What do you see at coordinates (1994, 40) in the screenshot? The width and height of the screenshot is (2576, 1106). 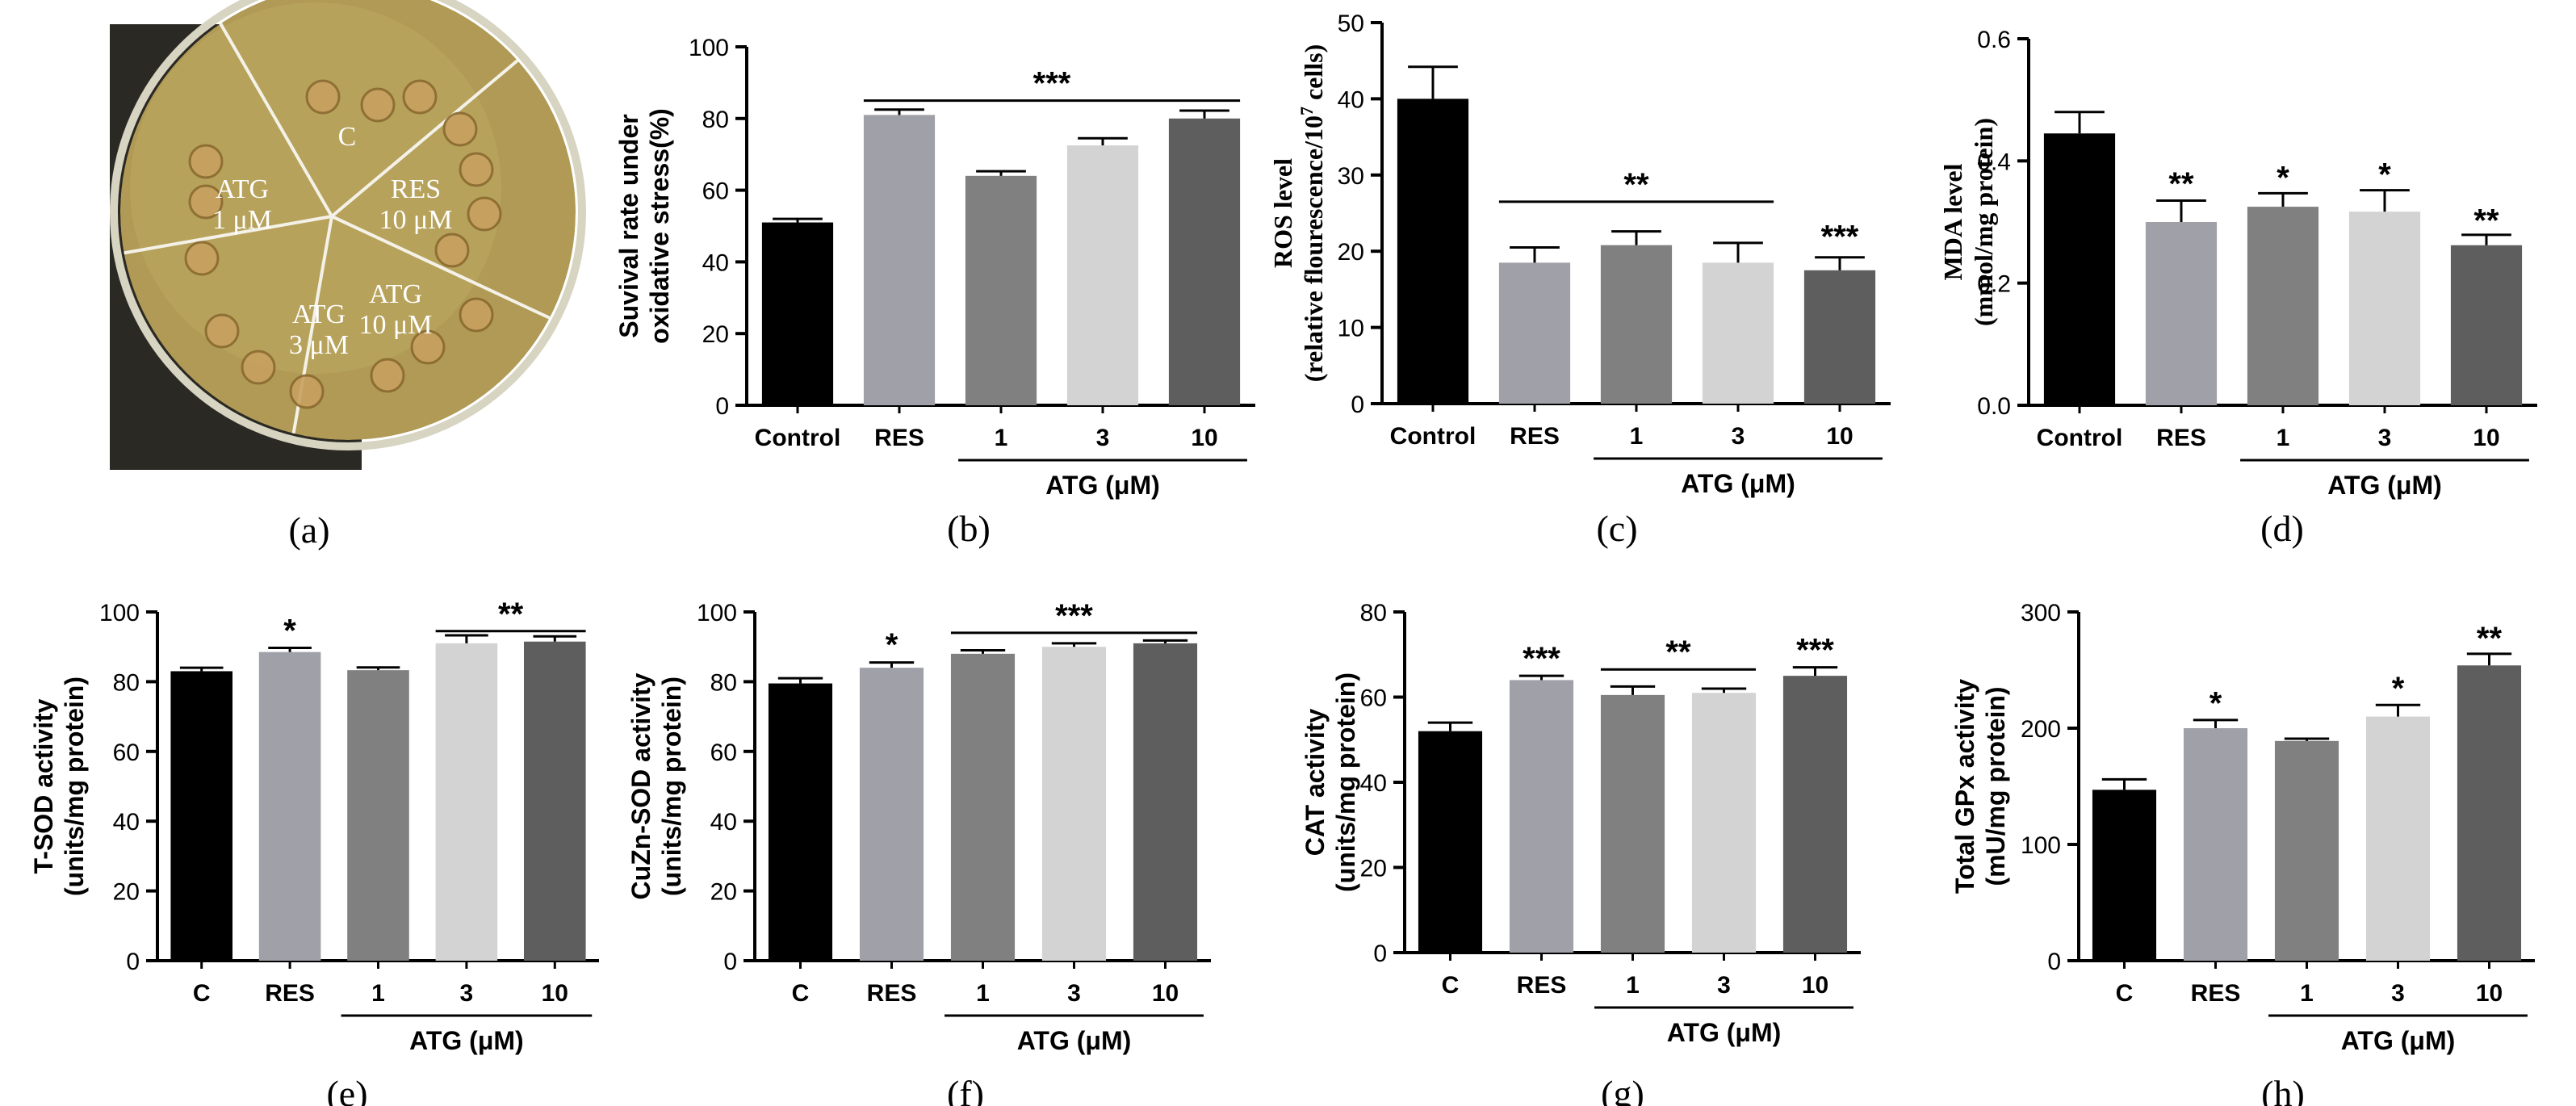 I see `y-tick-label: 0.6` at bounding box center [1994, 40].